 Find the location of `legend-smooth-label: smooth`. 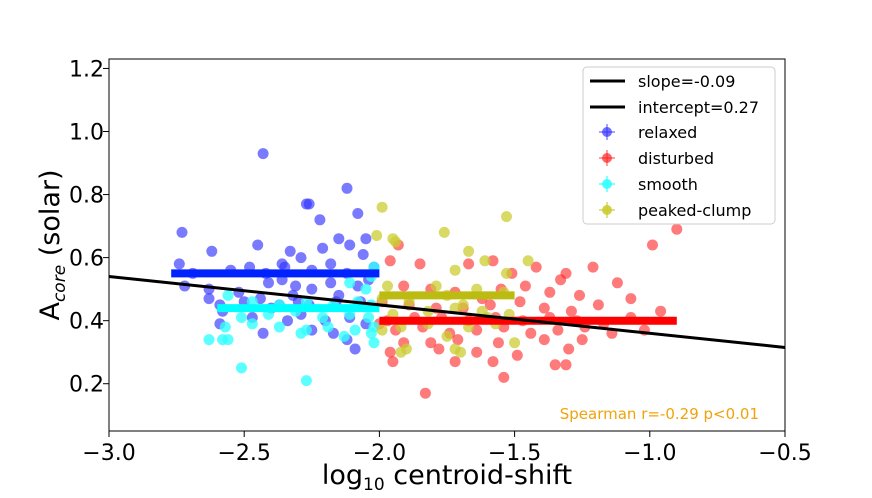

legend-smooth-label: smooth is located at coordinates (668, 184).